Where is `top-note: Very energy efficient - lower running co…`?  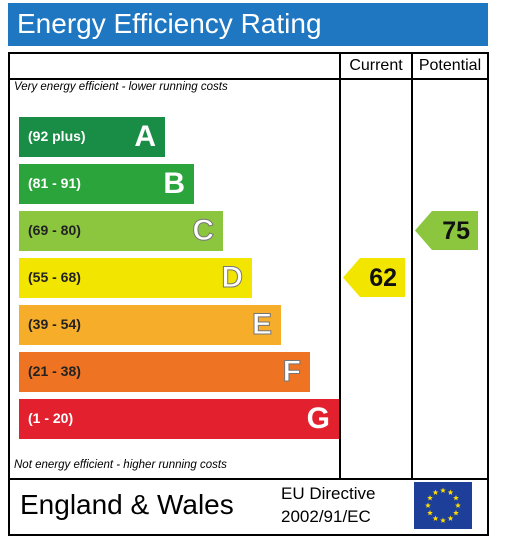
top-note: Very energy efficient - lower running co… is located at coordinates (121, 87).